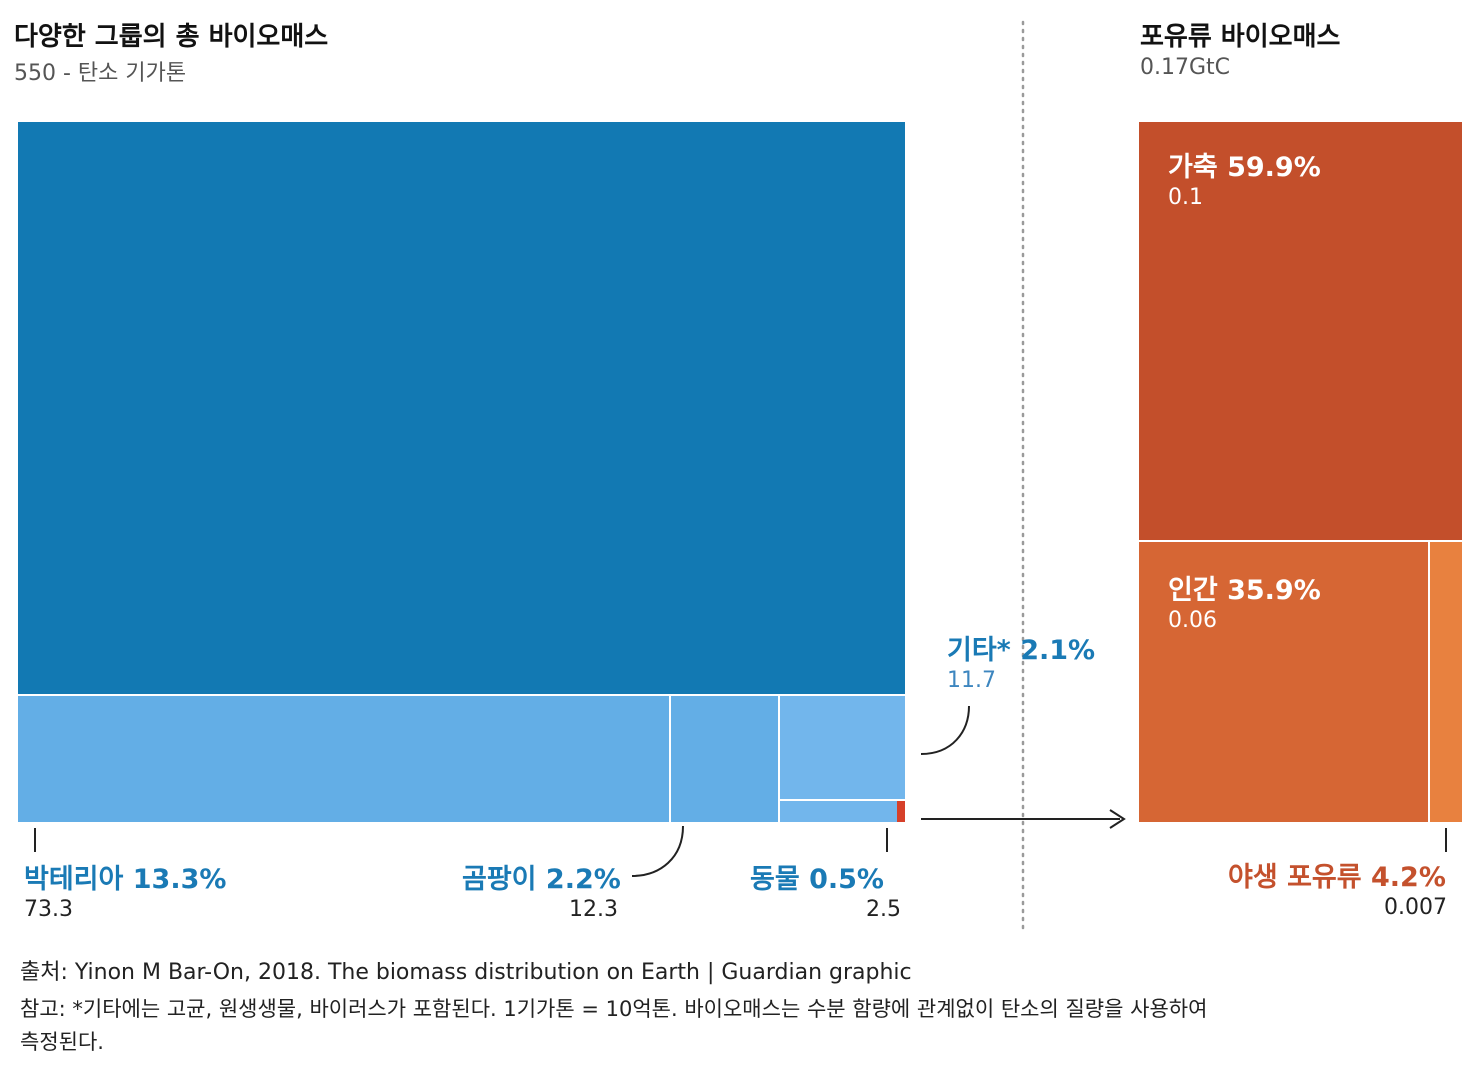 The image size is (1474, 1070). What do you see at coordinates (1244, 167) in the screenshot?
I see `livestock-label: 가축 59.9%` at bounding box center [1244, 167].